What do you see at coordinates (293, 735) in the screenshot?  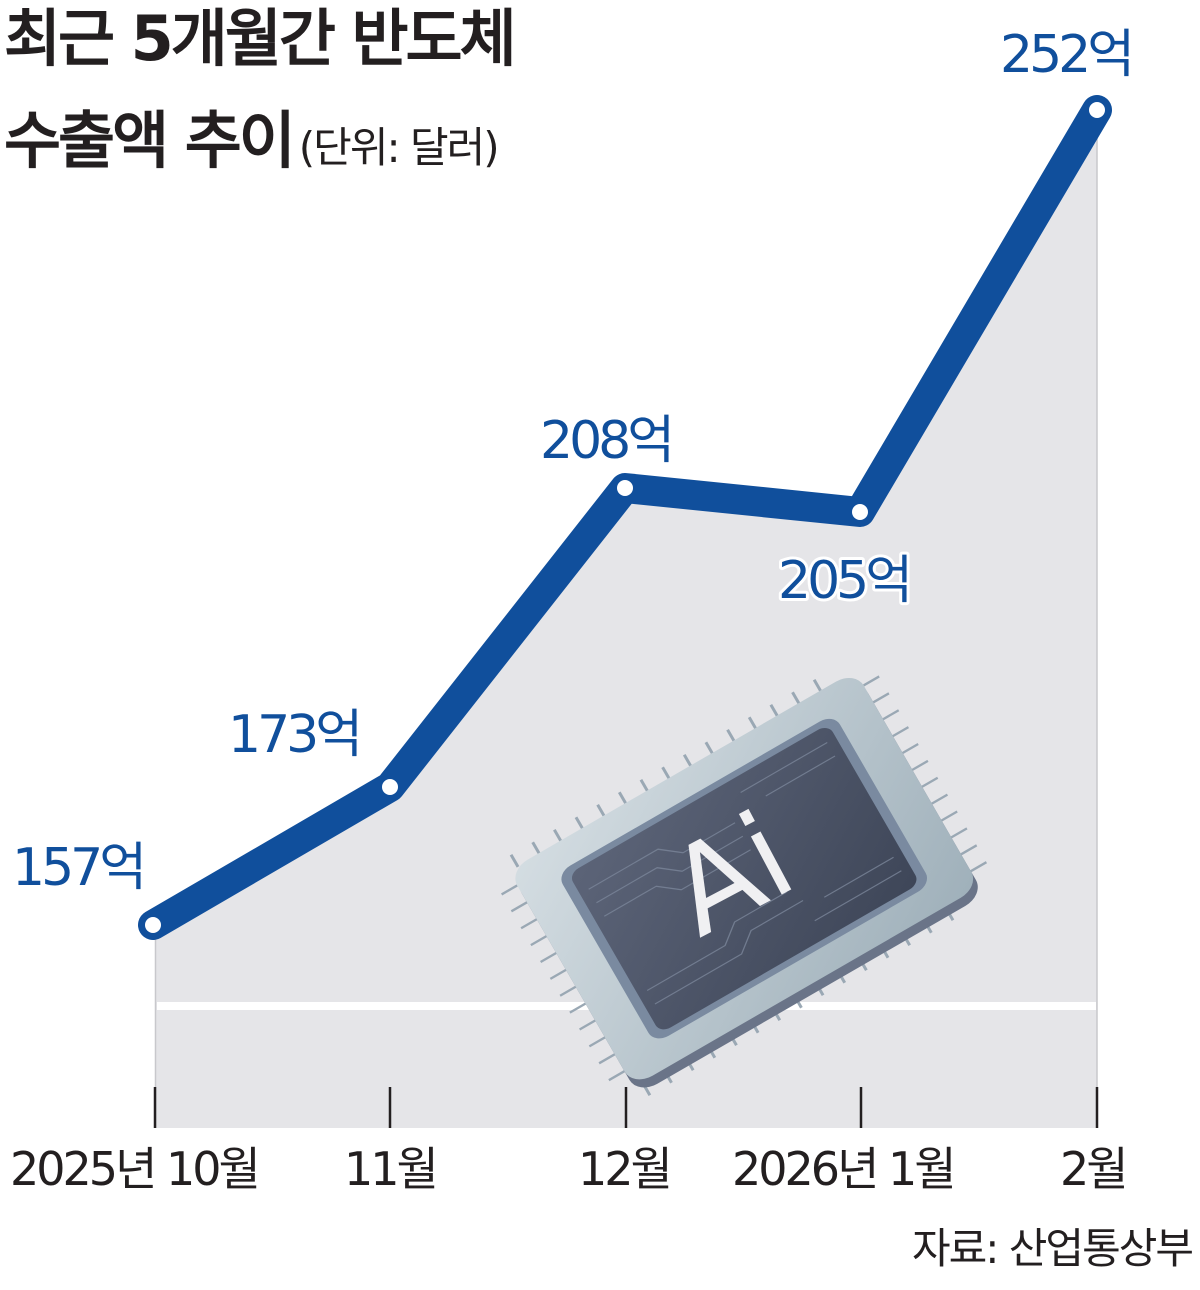 I see `value-label: 173억` at bounding box center [293, 735].